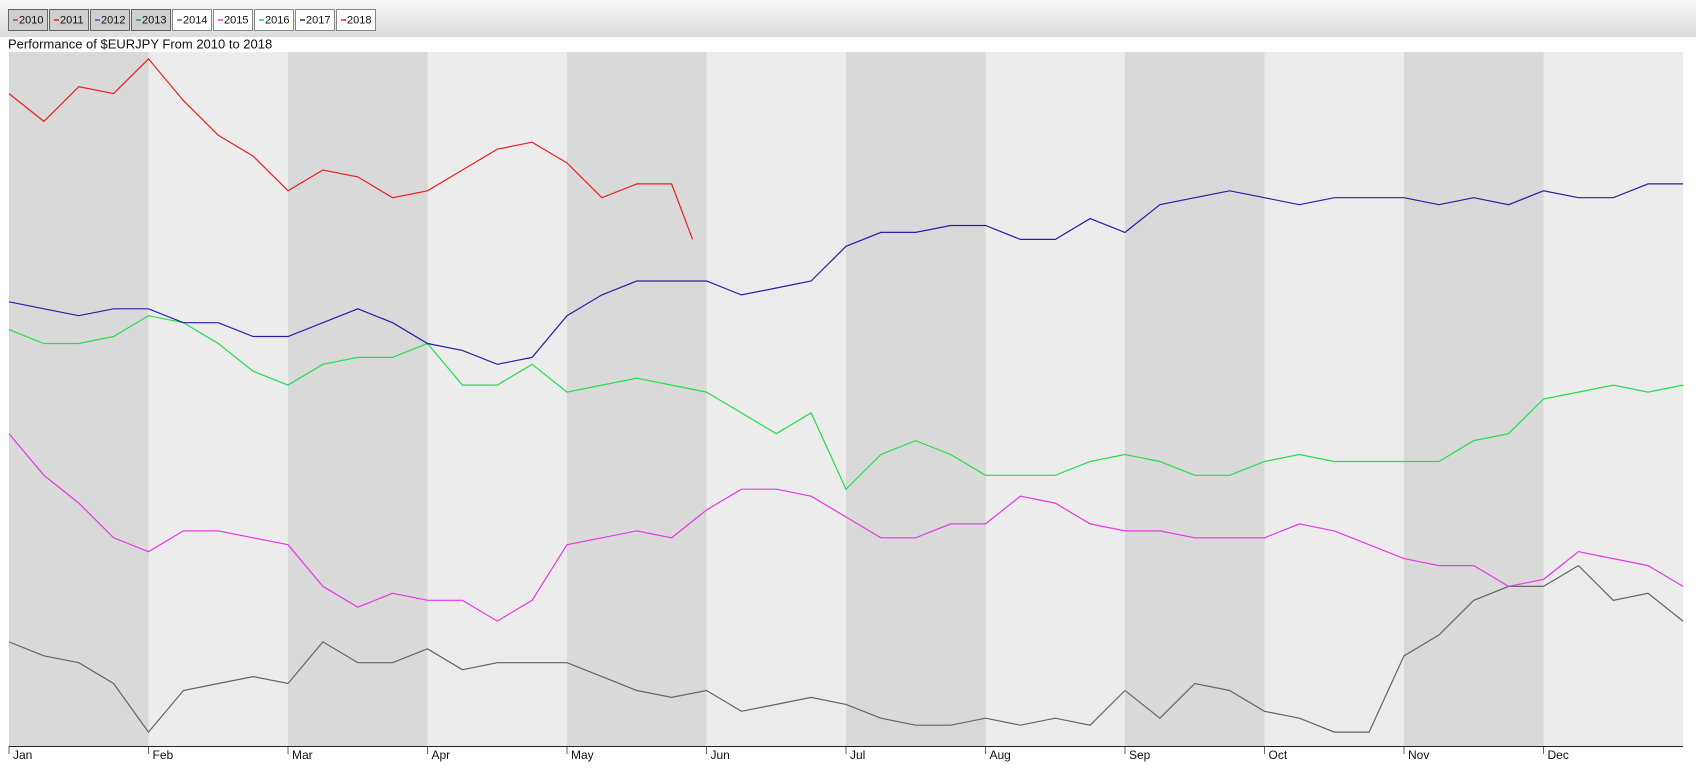  What do you see at coordinates (359, 20) in the screenshot?
I see `legend-label: 2018` at bounding box center [359, 20].